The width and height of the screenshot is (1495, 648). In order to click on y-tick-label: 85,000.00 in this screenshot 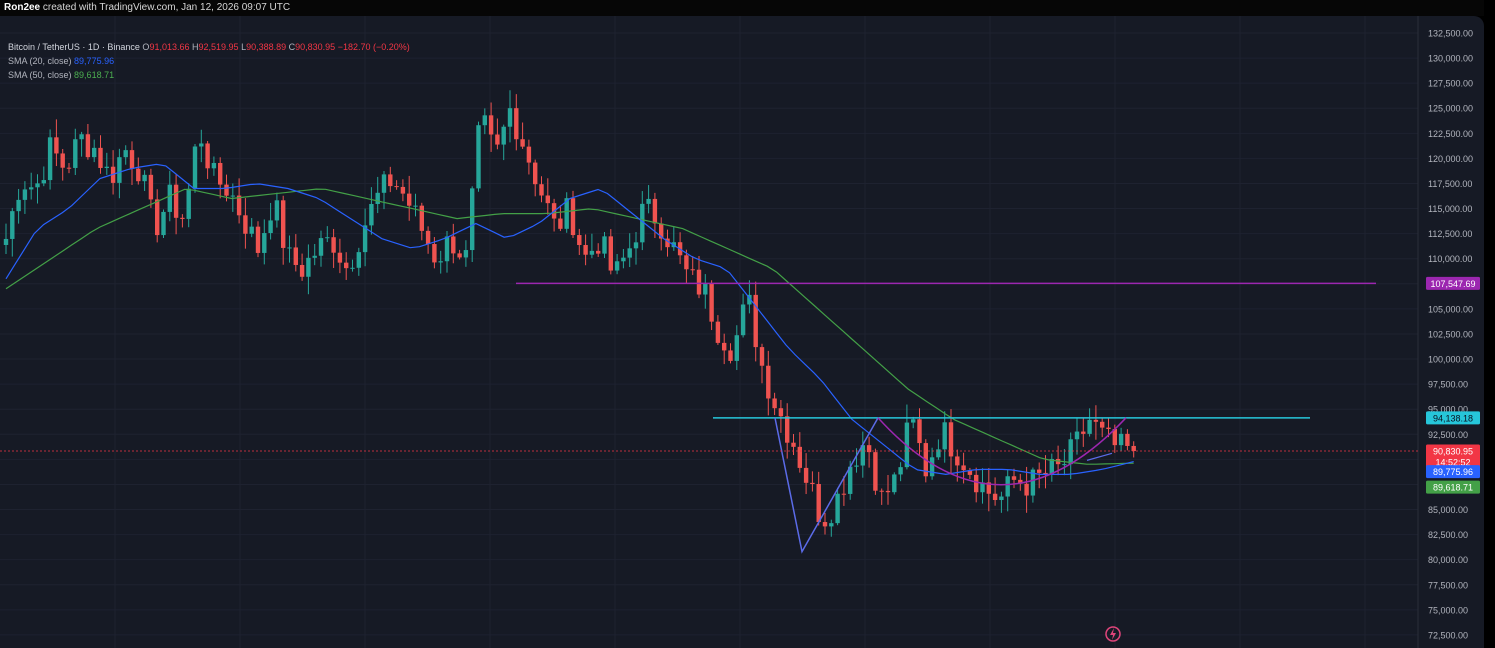, I will do `click(1448, 510)`.